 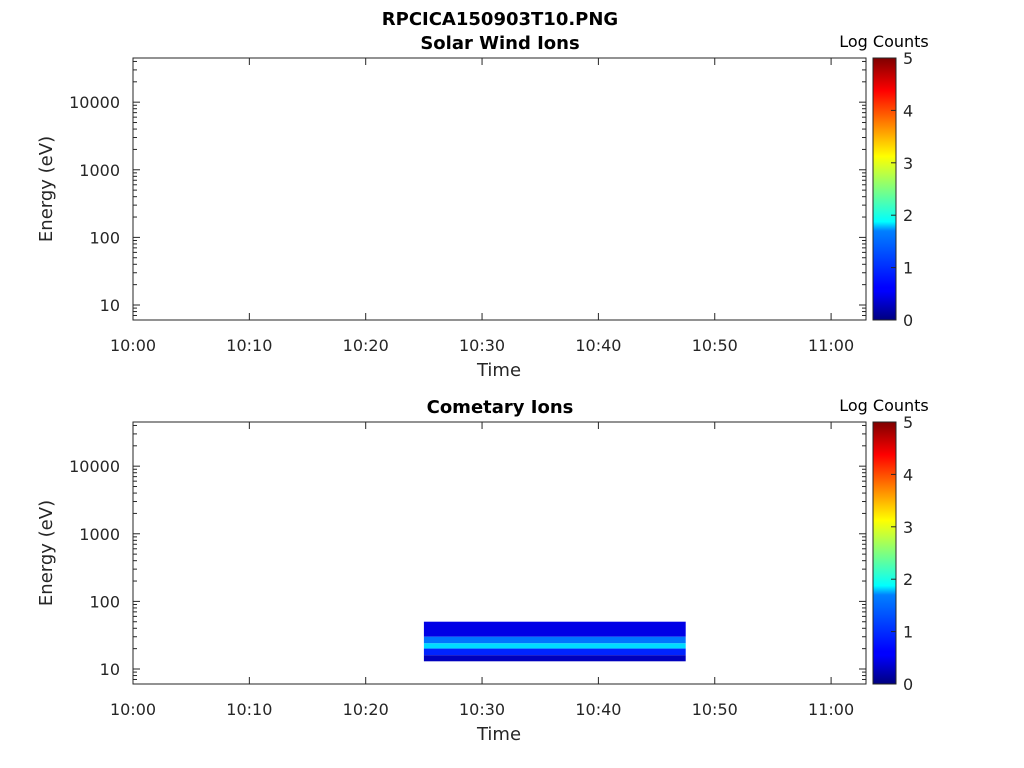 What do you see at coordinates (500, 19) in the screenshot?
I see `figure-title: RPCICA150903T10.PNG` at bounding box center [500, 19].